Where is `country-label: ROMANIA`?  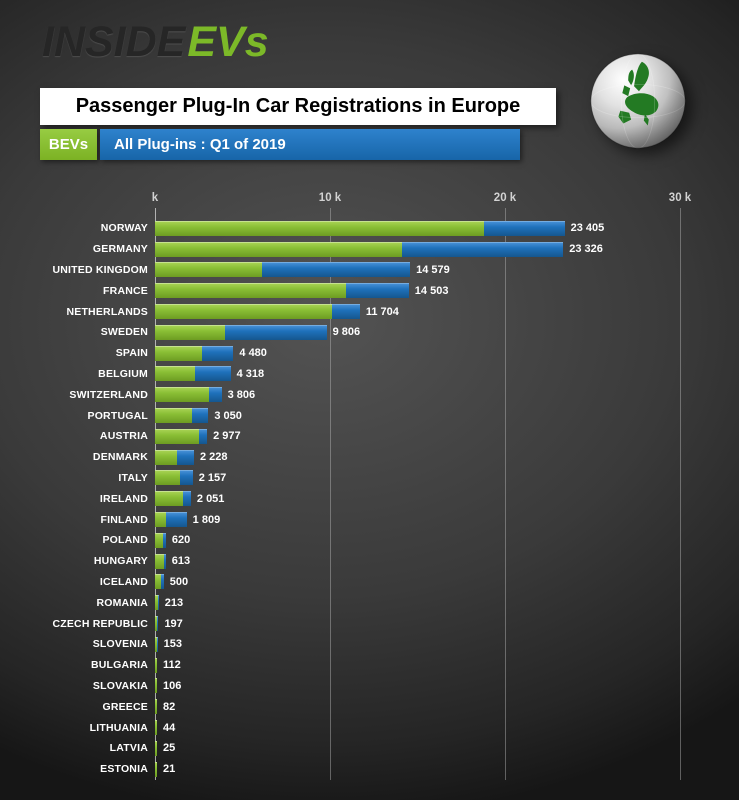
country-label: ROMANIA is located at coordinates (122, 602).